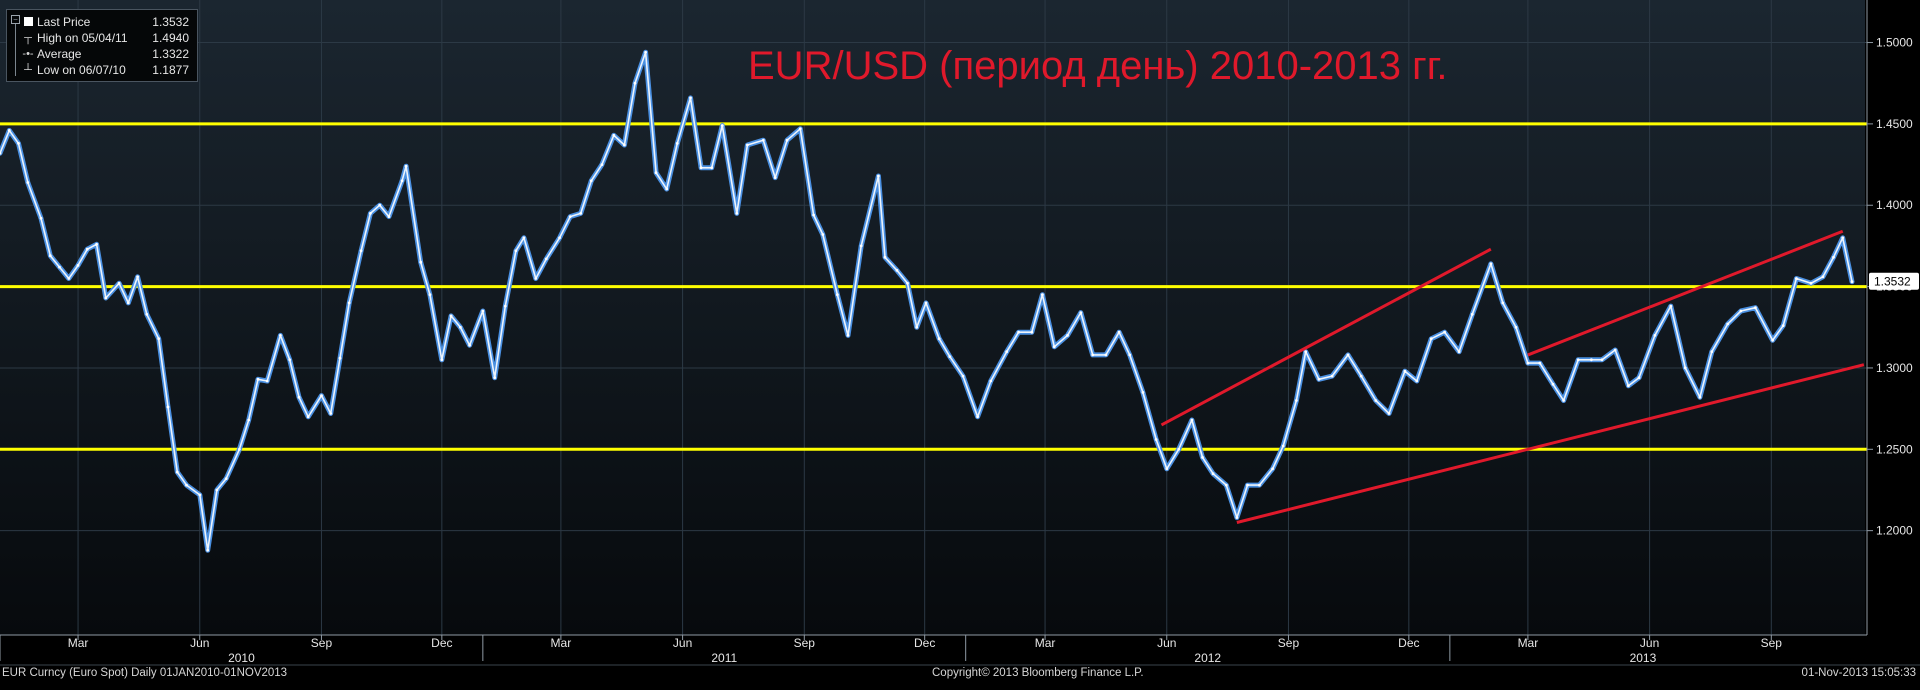 The height and width of the screenshot is (690, 1920). What do you see at coordinates (102, 54) in the screenshot?
I see `legend-item-average: -•- Average 1.3322` at bounding box center [102, 54].